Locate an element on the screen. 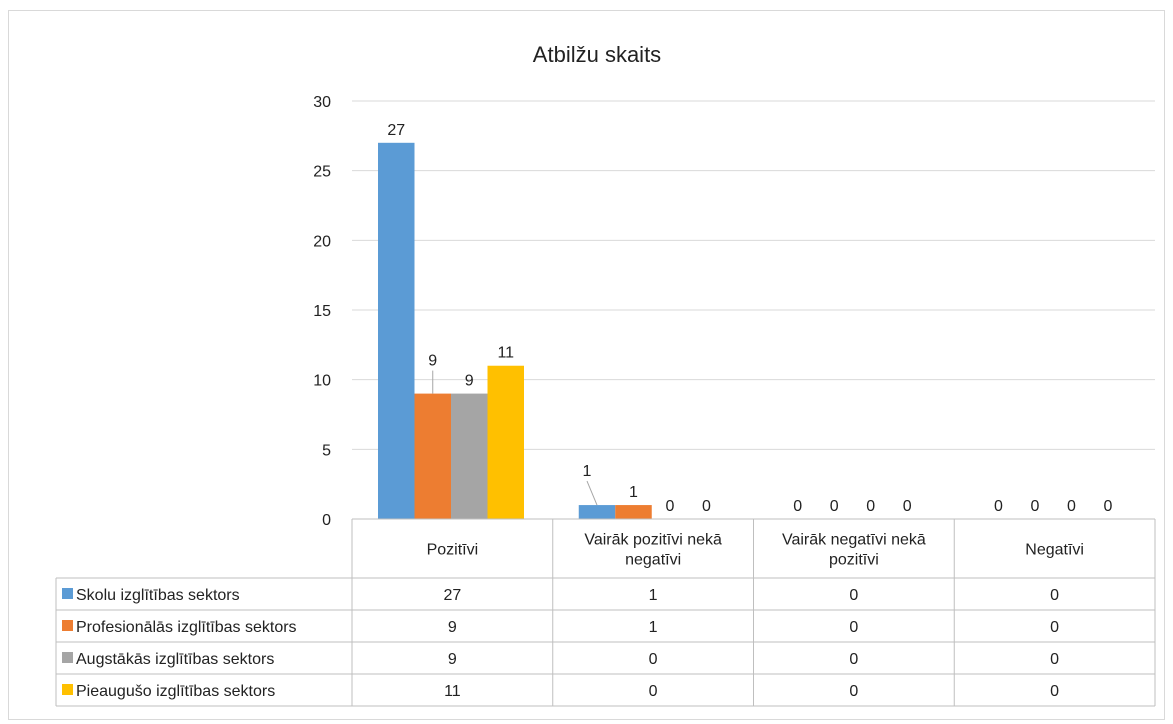 Image resolution: width=1173 pixels, height=724 pixels. category-label: Pozitīvi is located at coordinates (453, 550).